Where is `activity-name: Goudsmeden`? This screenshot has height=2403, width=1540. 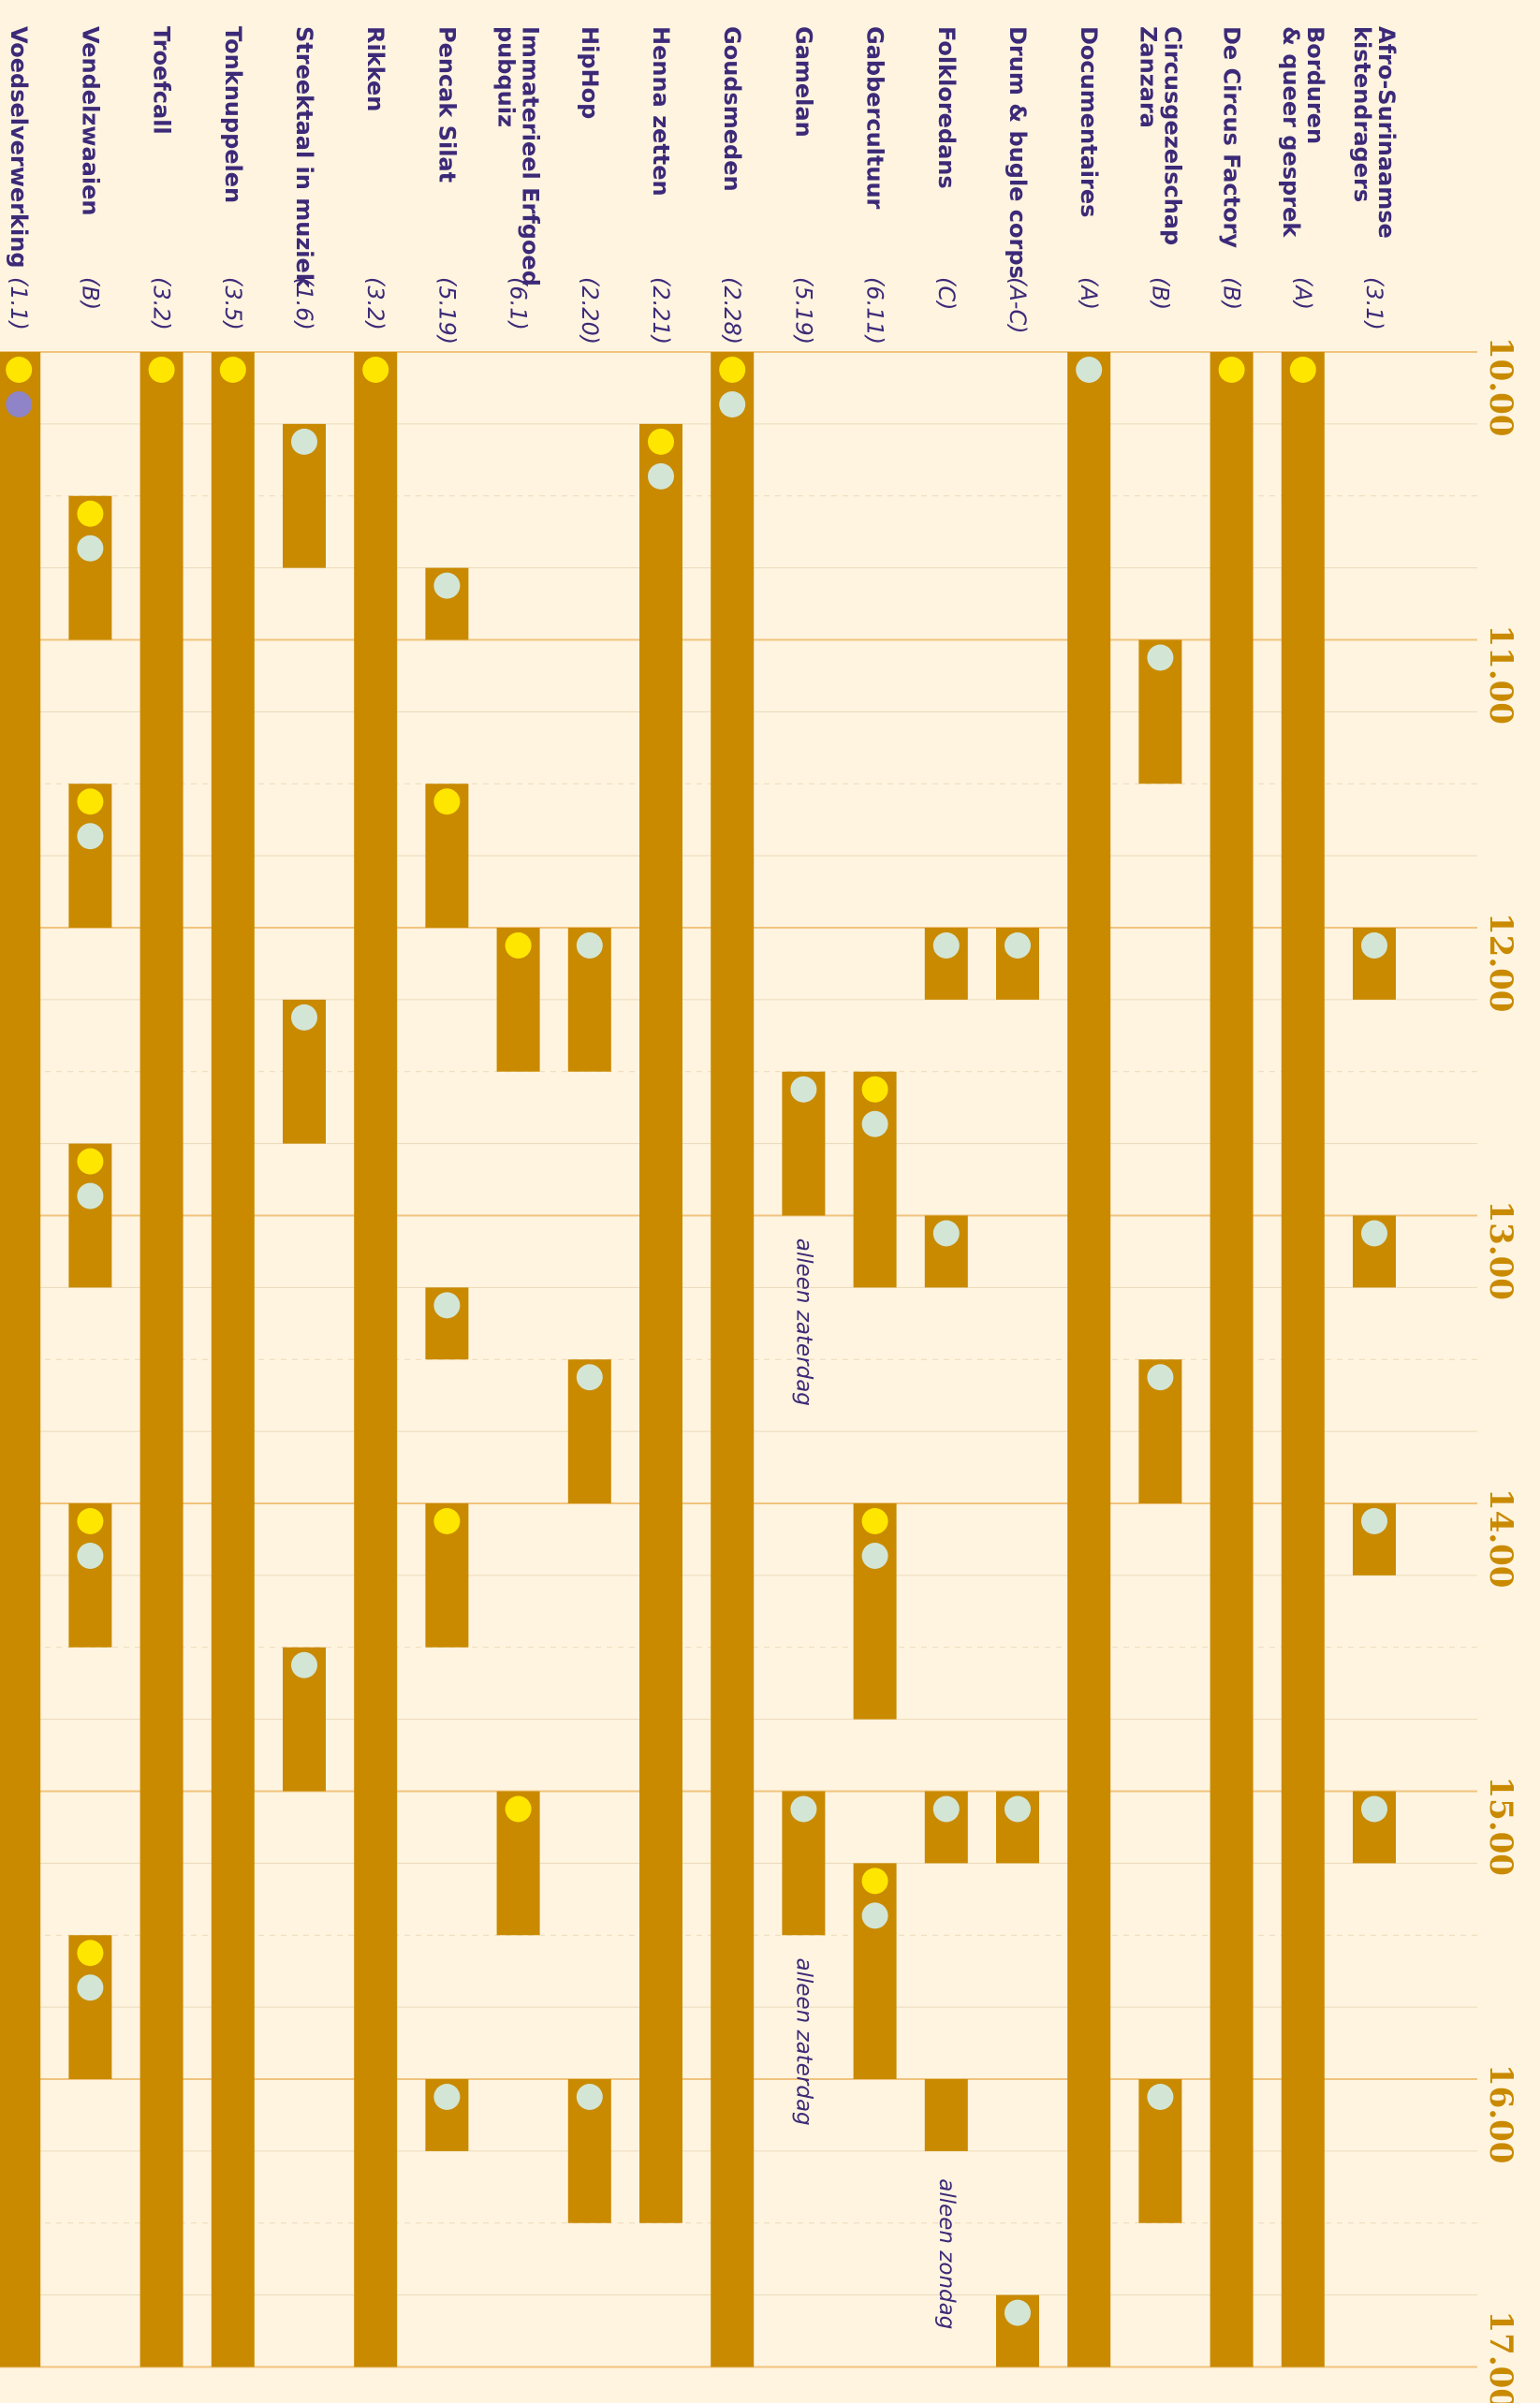 activity-name: Goudsmeden is located at coordinates (732, 109).